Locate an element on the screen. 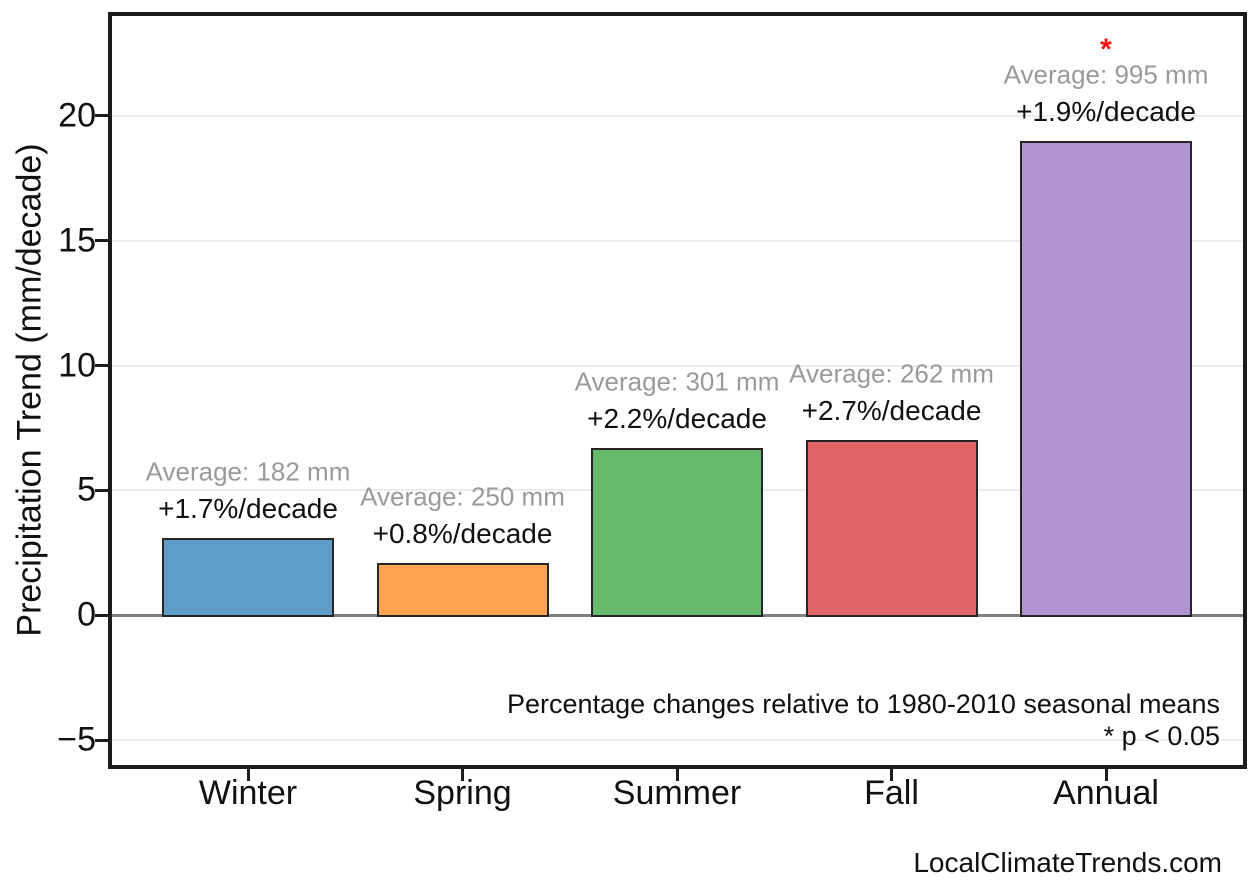 This screenshot has height=893, width=1258. x-tick-mark-spring is located at coordinates (462, 775).